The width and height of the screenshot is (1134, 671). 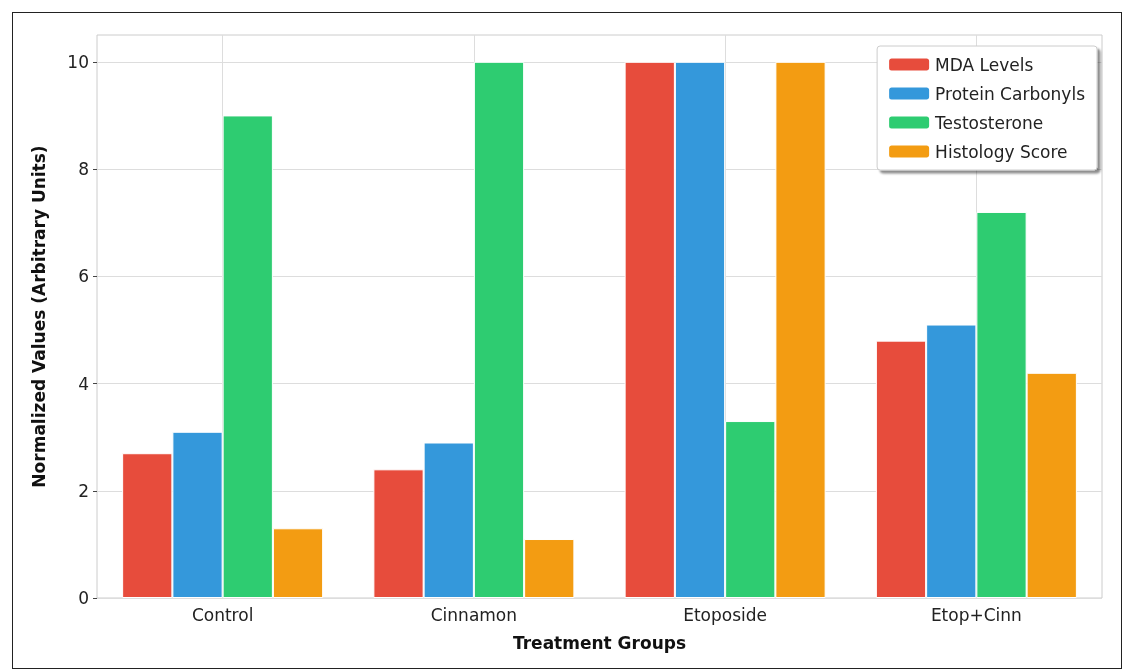 What do you see at coordinates (984, 64) in the screenshot?
I see `legend-label: MDA Levels` at bounding box center [984, 64].